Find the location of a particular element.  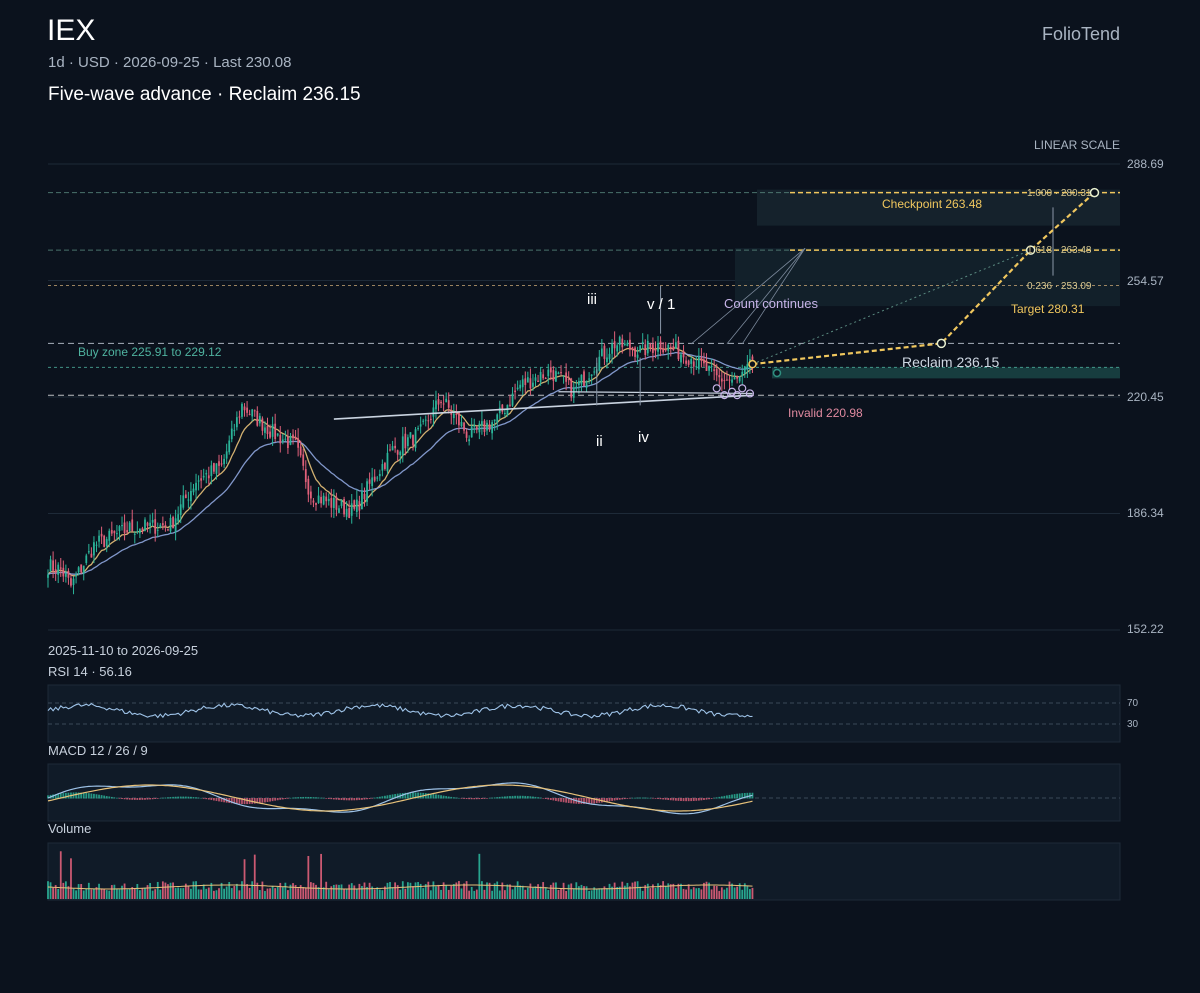

count-annotation: Count continues is located at coordinates (771, 303).